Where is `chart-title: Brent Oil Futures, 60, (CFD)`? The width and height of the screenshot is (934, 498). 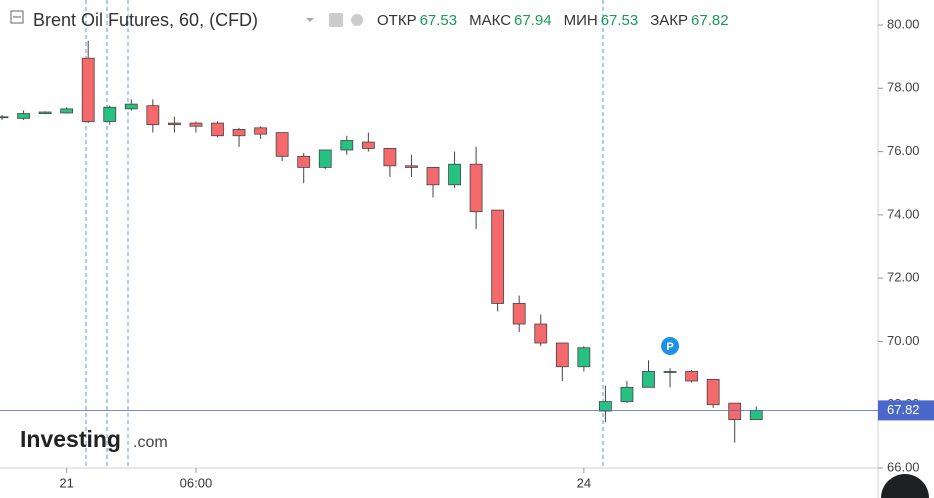
chart-title: Brent Oil Futures, 60, (CFD) is located at coordinates (145, 20).